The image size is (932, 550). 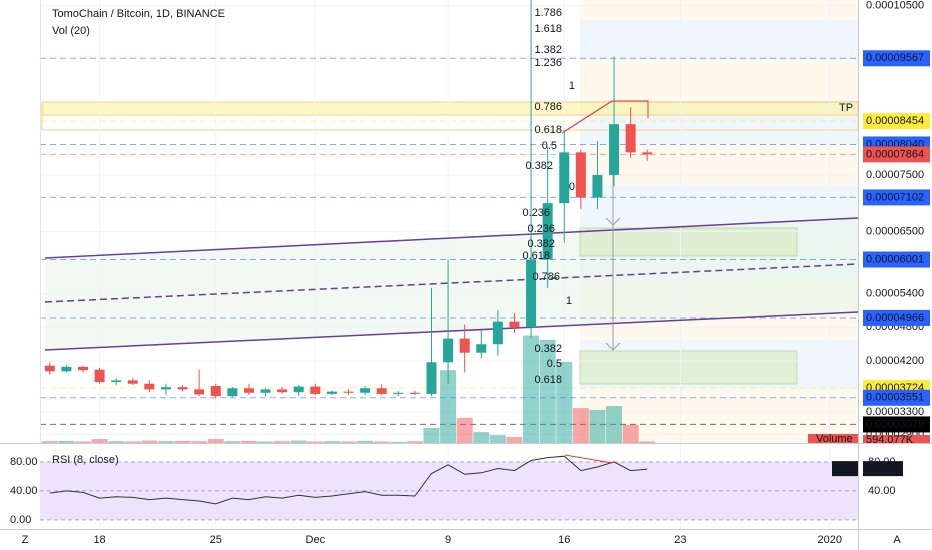 What do you see at coordinates (896, 439) in the screenshot?
I see `volume-value-box` at bounding box center [896, 439].